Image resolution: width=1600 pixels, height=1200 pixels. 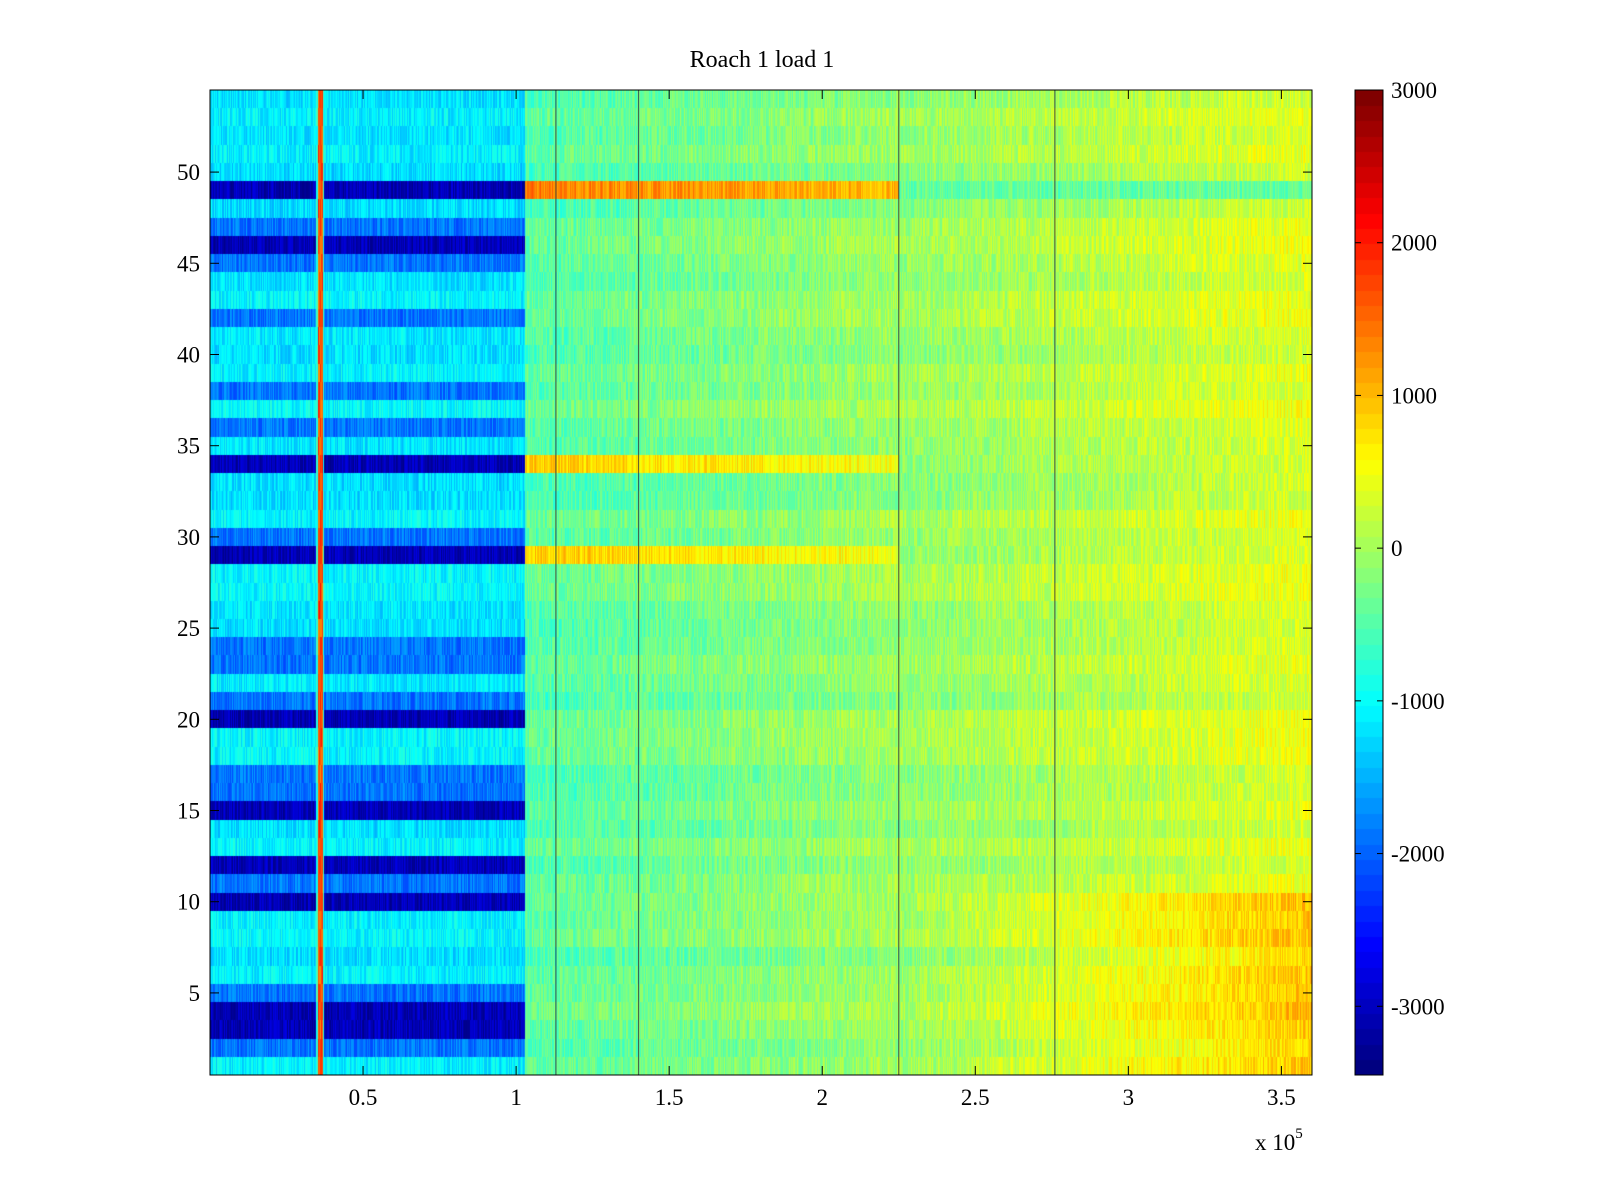 What do you see at coordinates (1281, 1097) in the screenshot?
I see `x-tick-label: 3.5` at bounding box center [1281, 1097].